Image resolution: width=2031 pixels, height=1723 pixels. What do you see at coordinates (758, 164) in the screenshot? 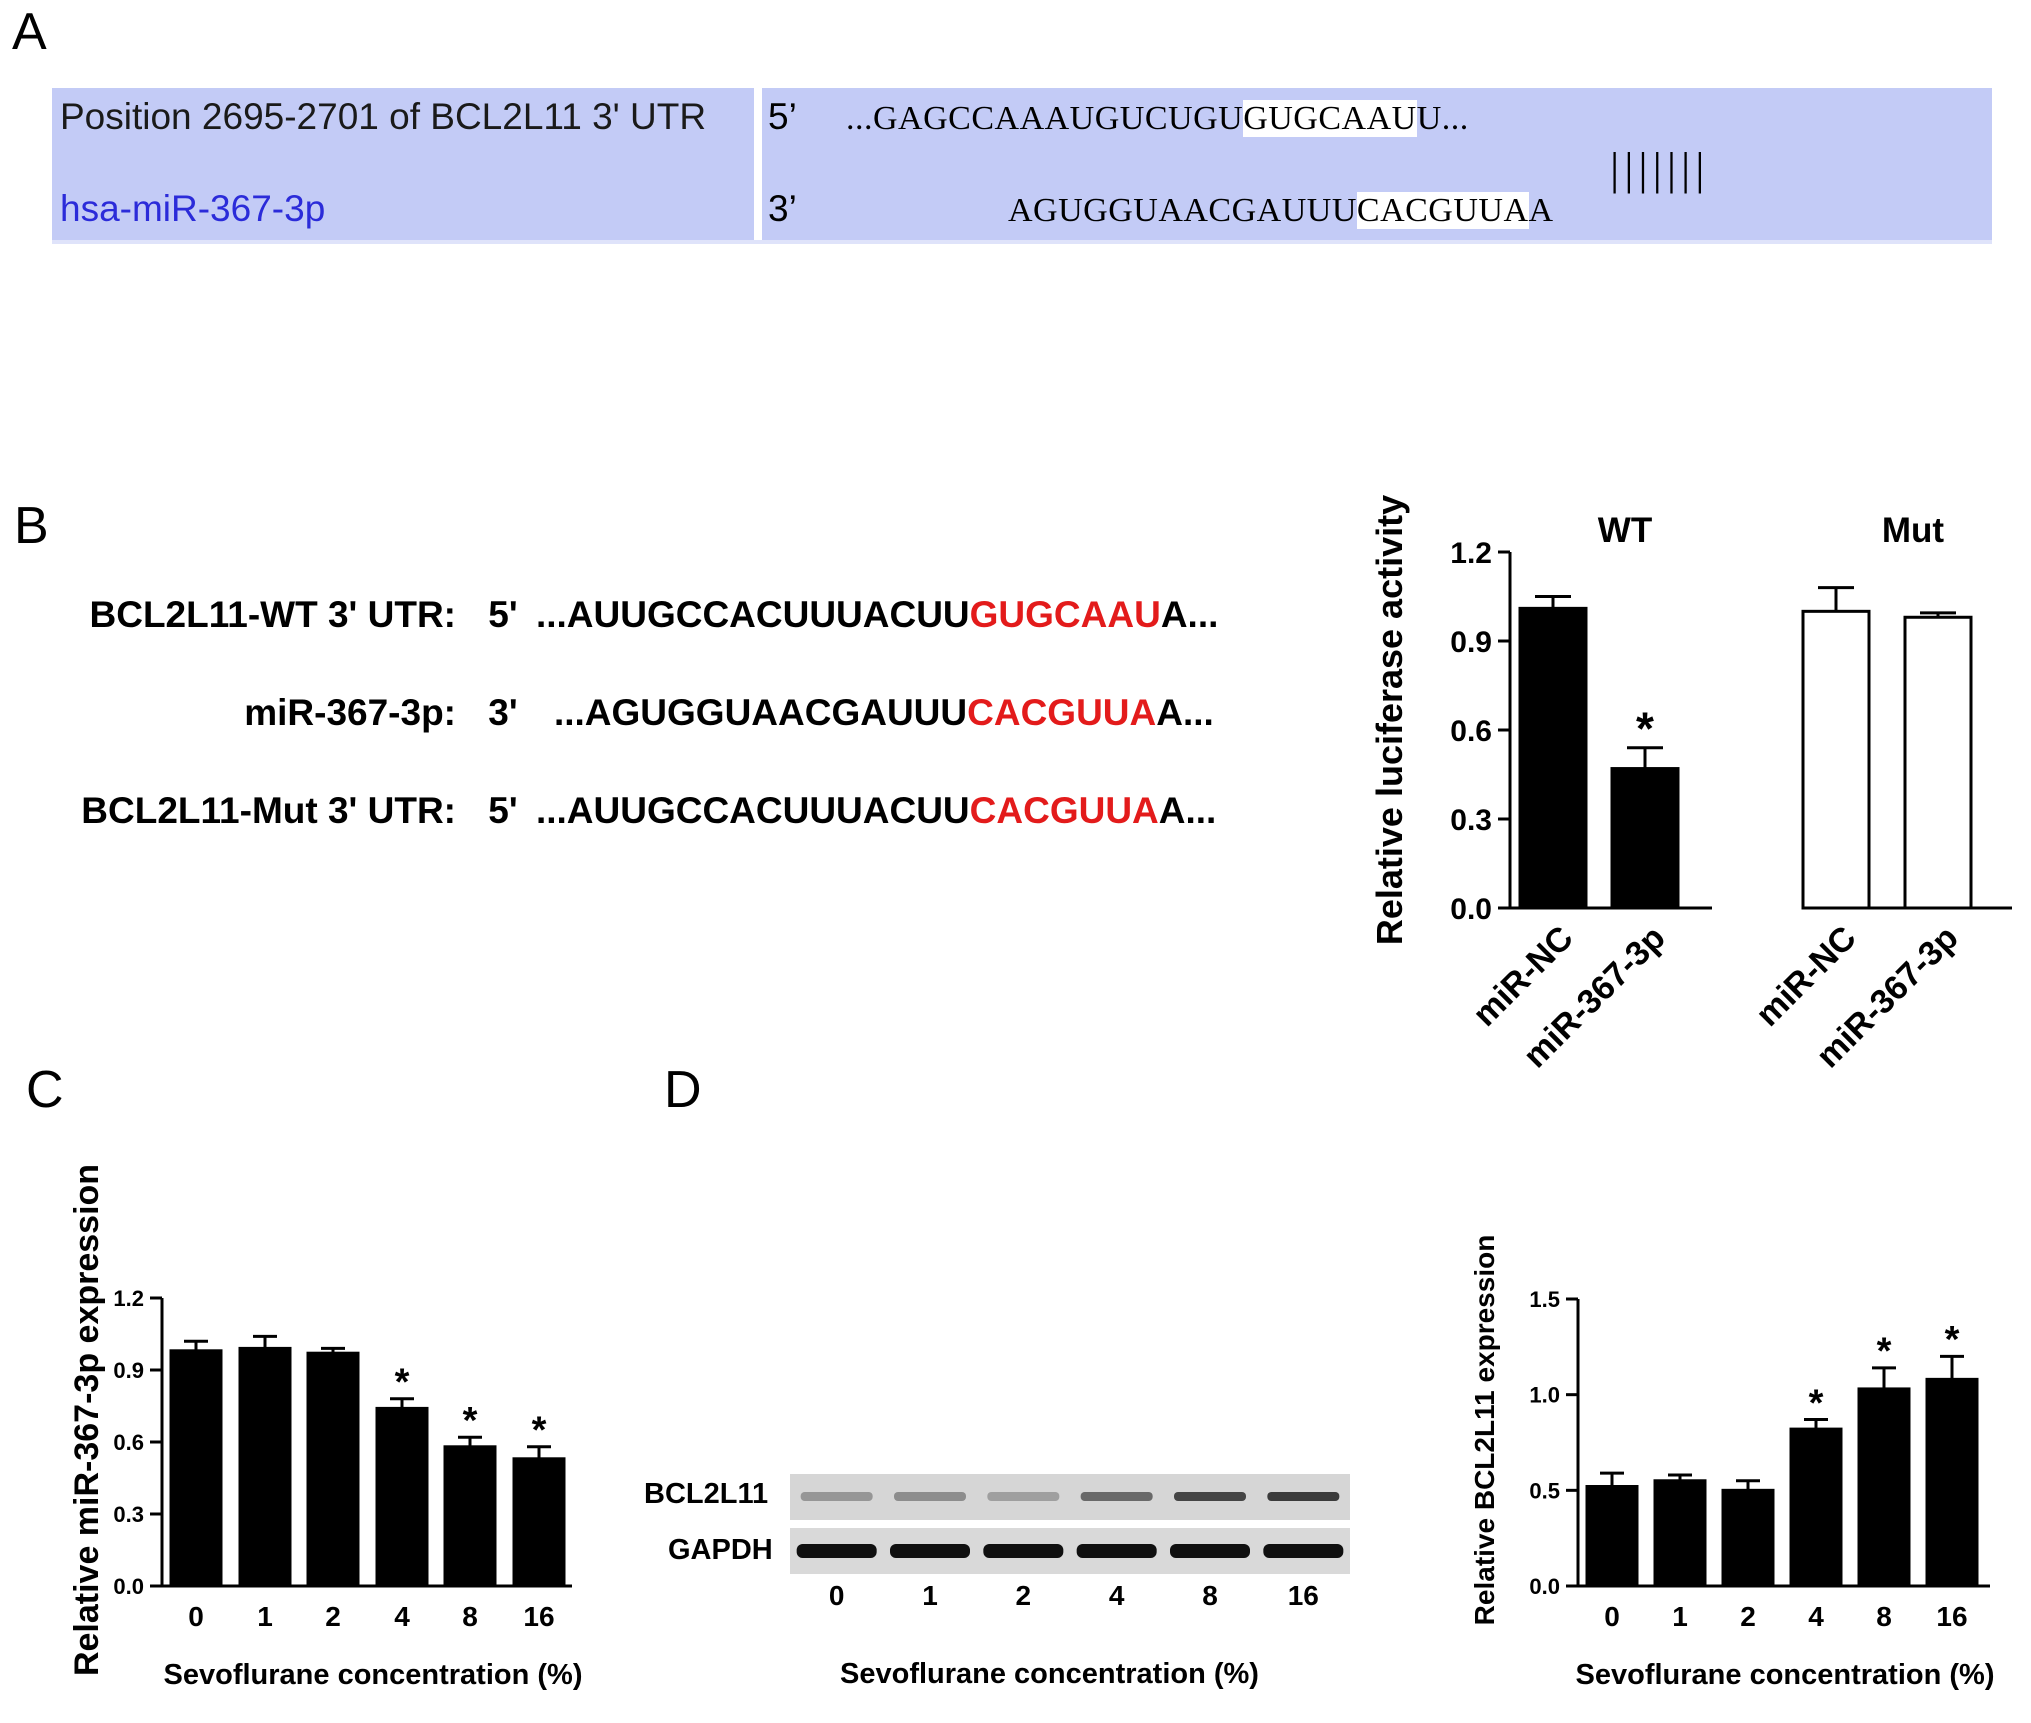
I see `alignment-divider` at bounding box center [758, 164].